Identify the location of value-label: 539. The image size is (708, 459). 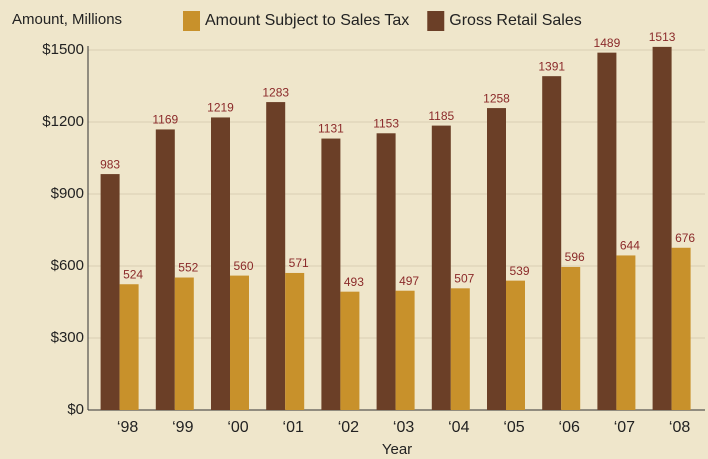
(519, 271).